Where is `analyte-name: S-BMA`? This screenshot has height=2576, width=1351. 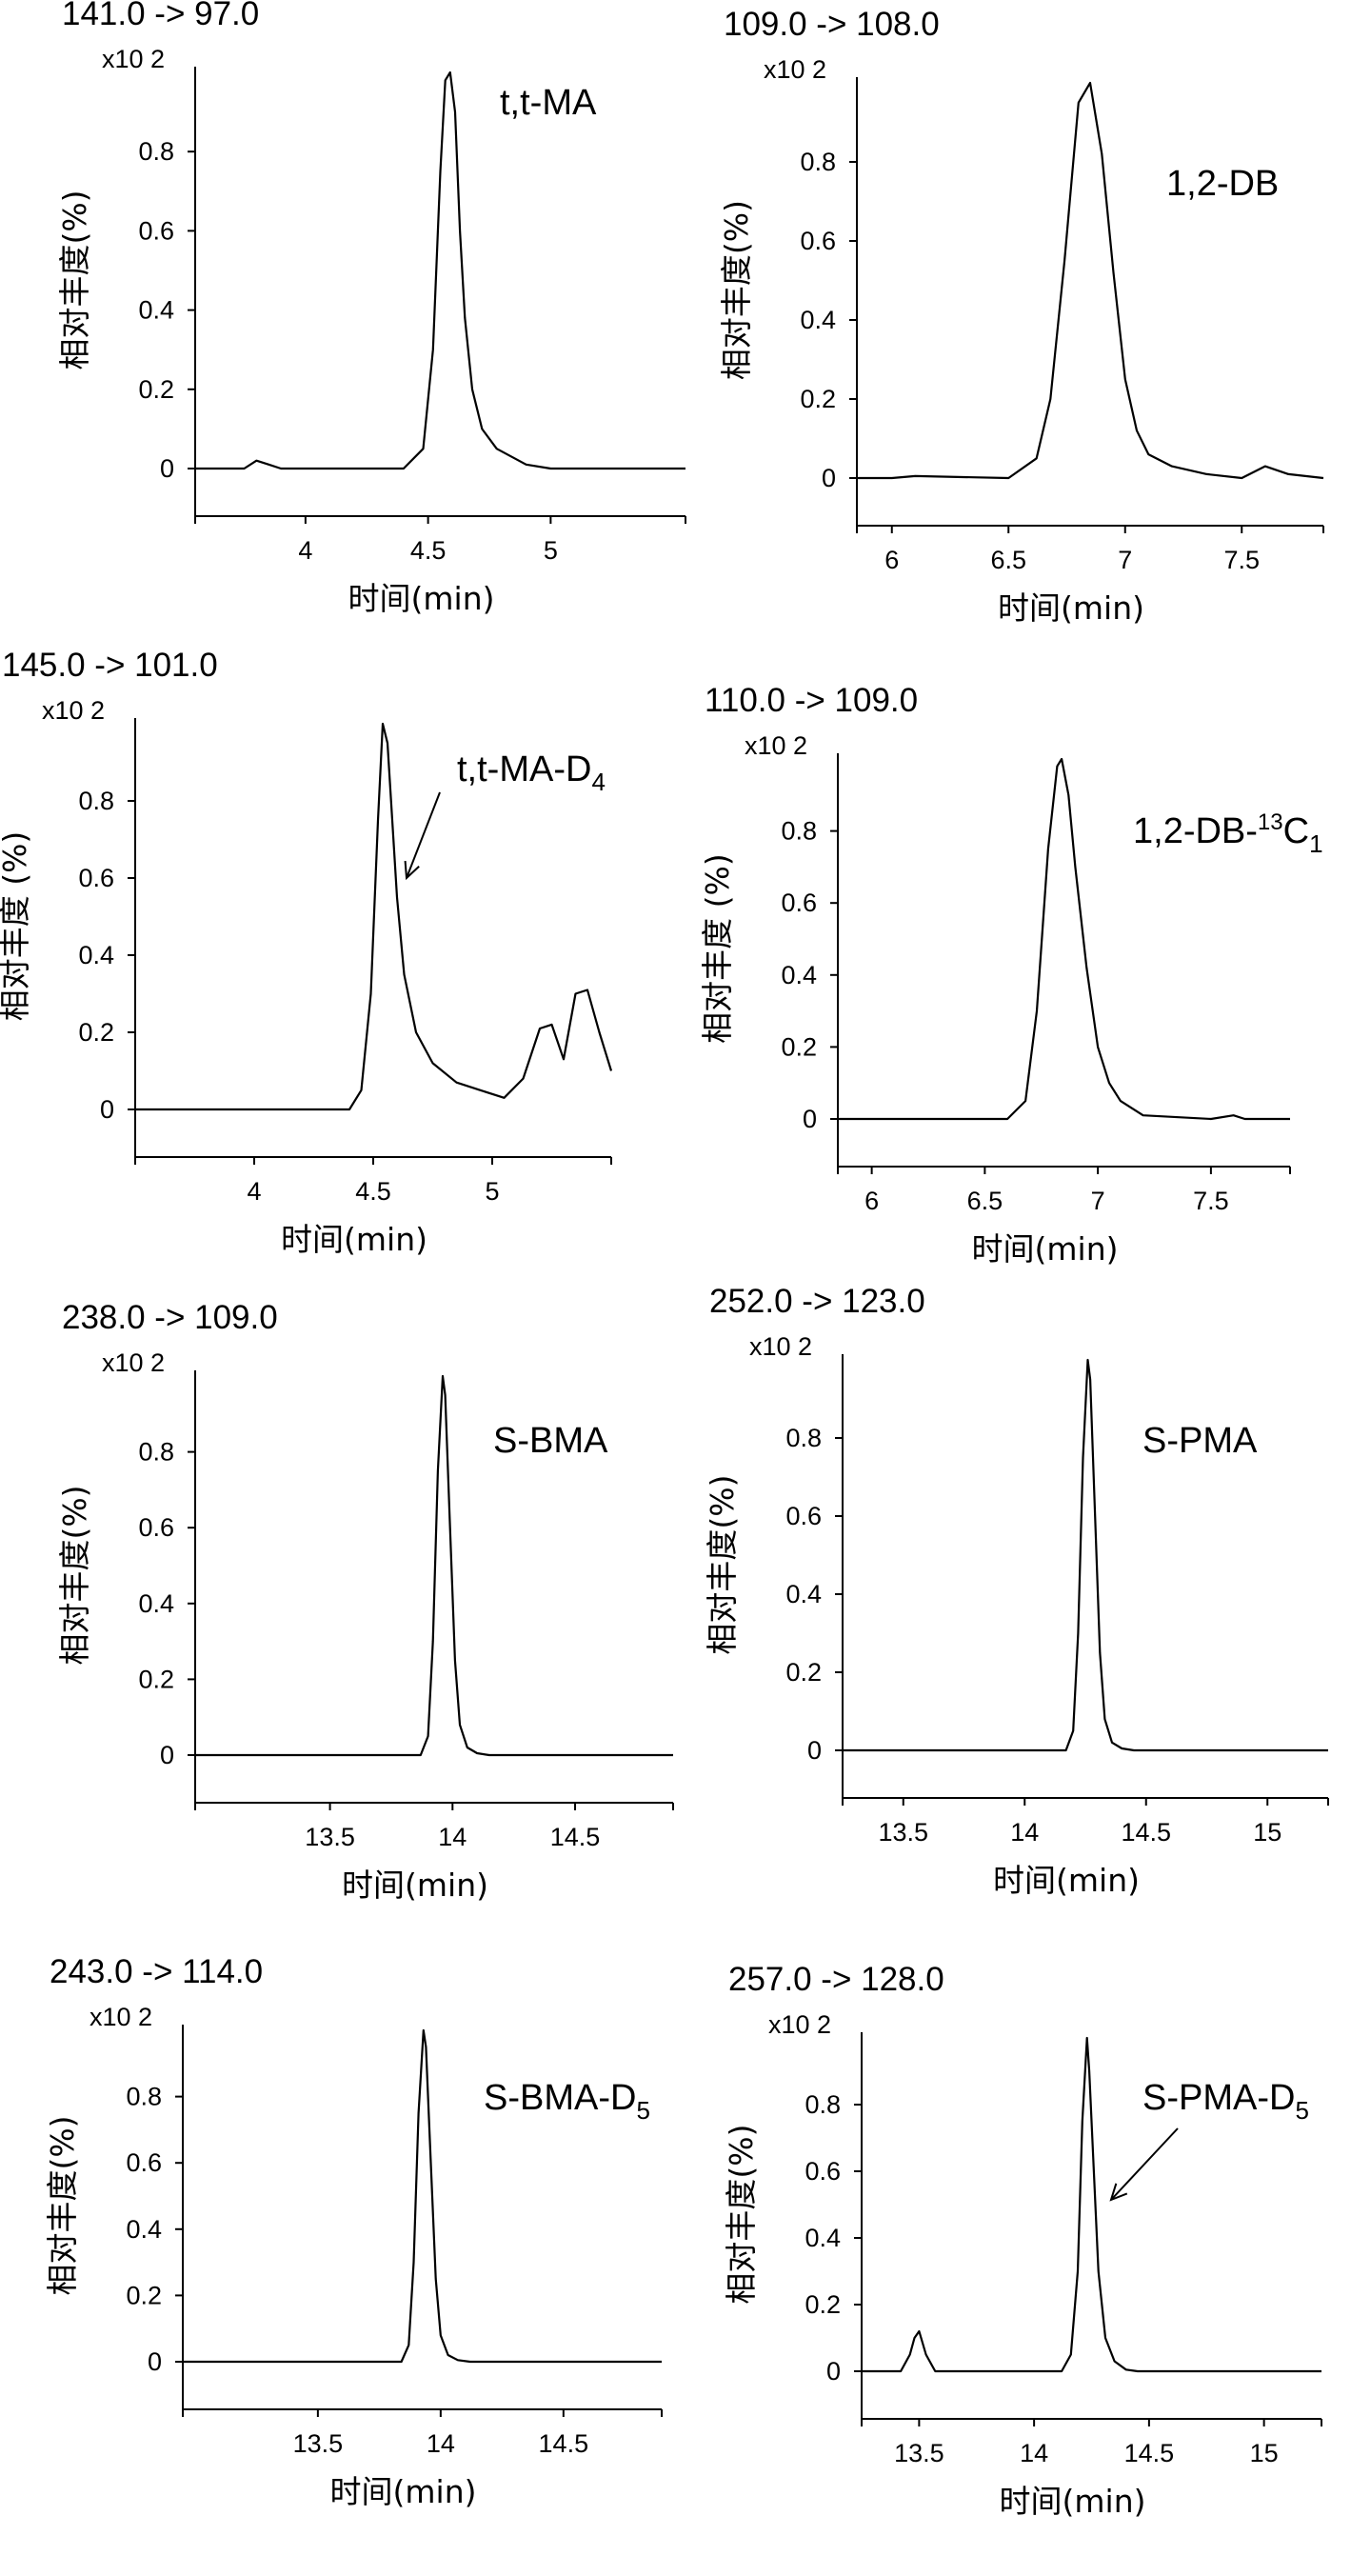
analyte-name: S-BMA is located at coordinates (550, 1441).